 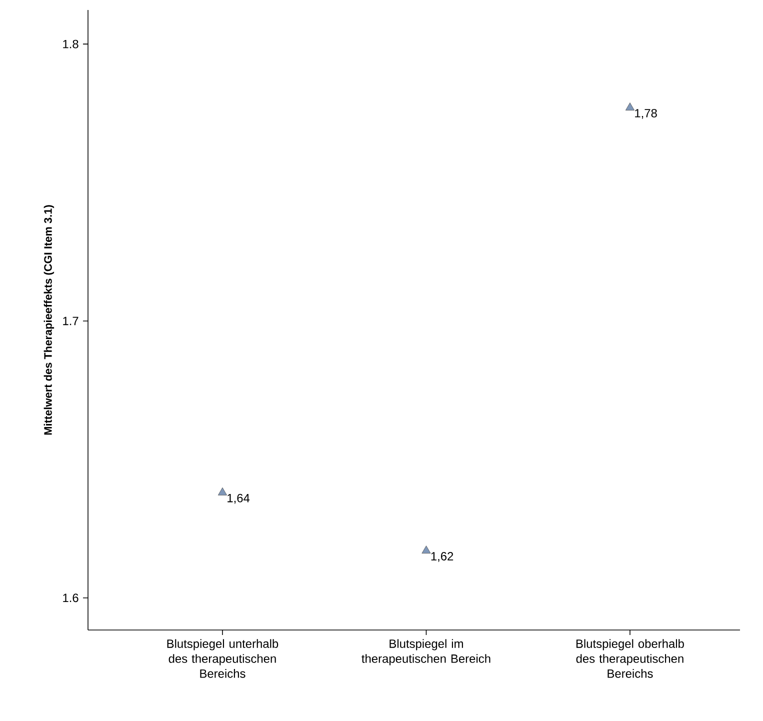 I want to click on data-label: 1,78, so click(x=646, y=113).